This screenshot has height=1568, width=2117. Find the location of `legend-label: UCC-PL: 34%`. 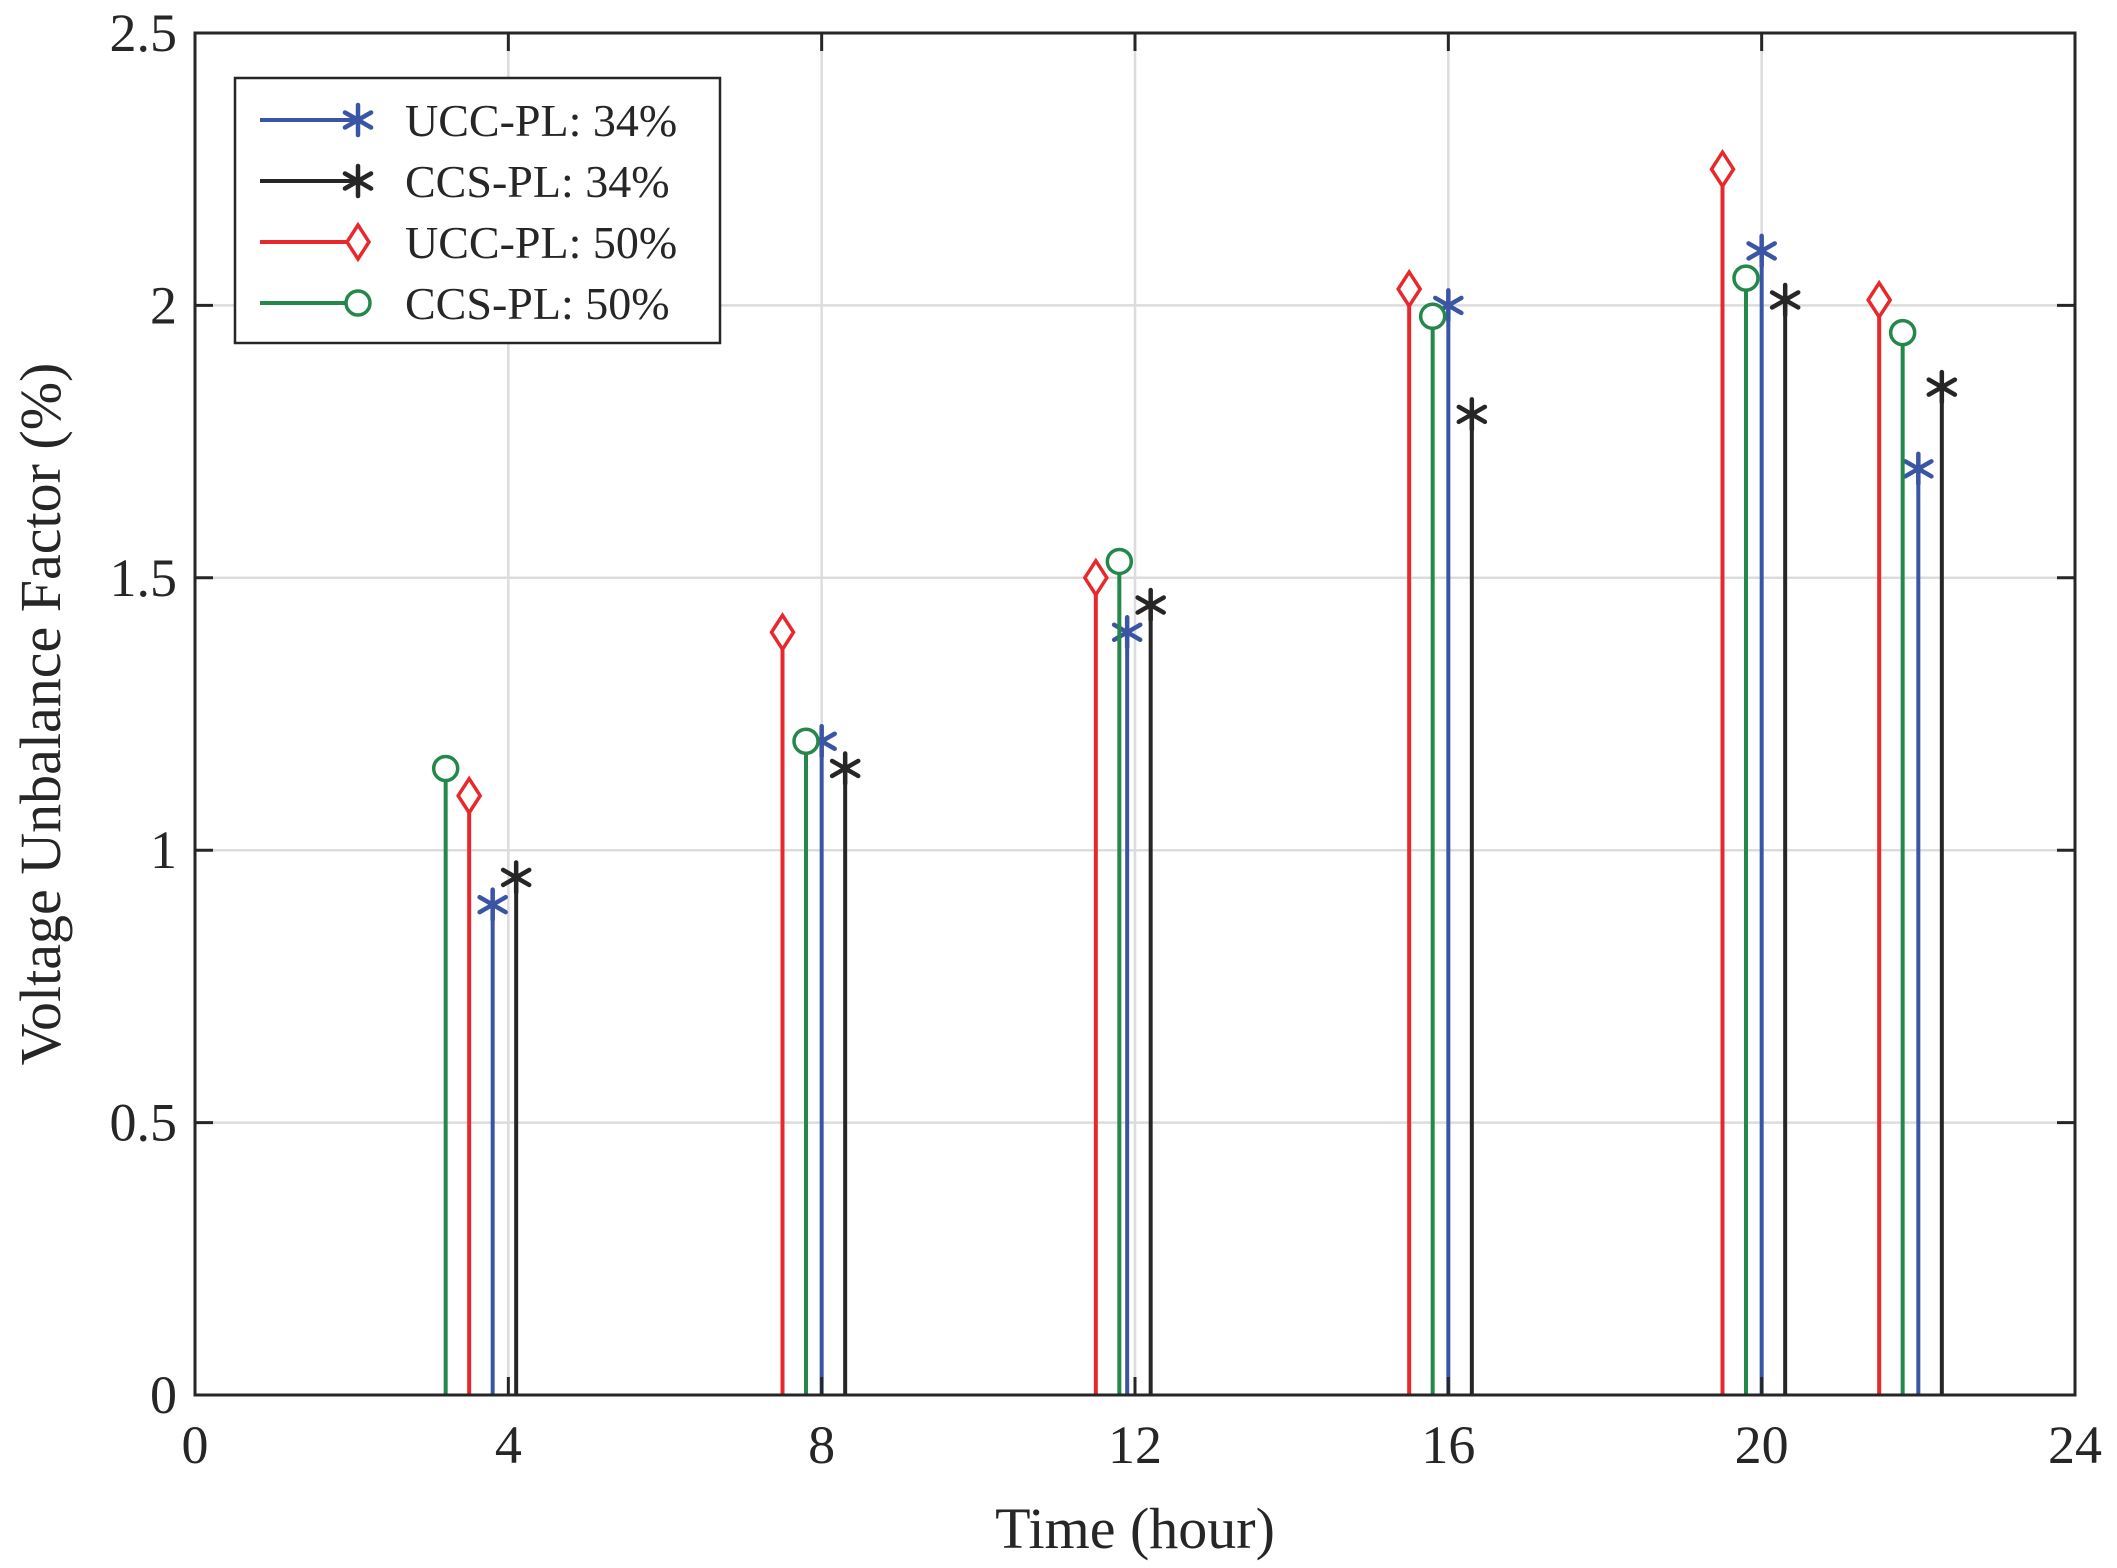

legend-label: UCC-PL: 34% is located at coordinates (541, 120).